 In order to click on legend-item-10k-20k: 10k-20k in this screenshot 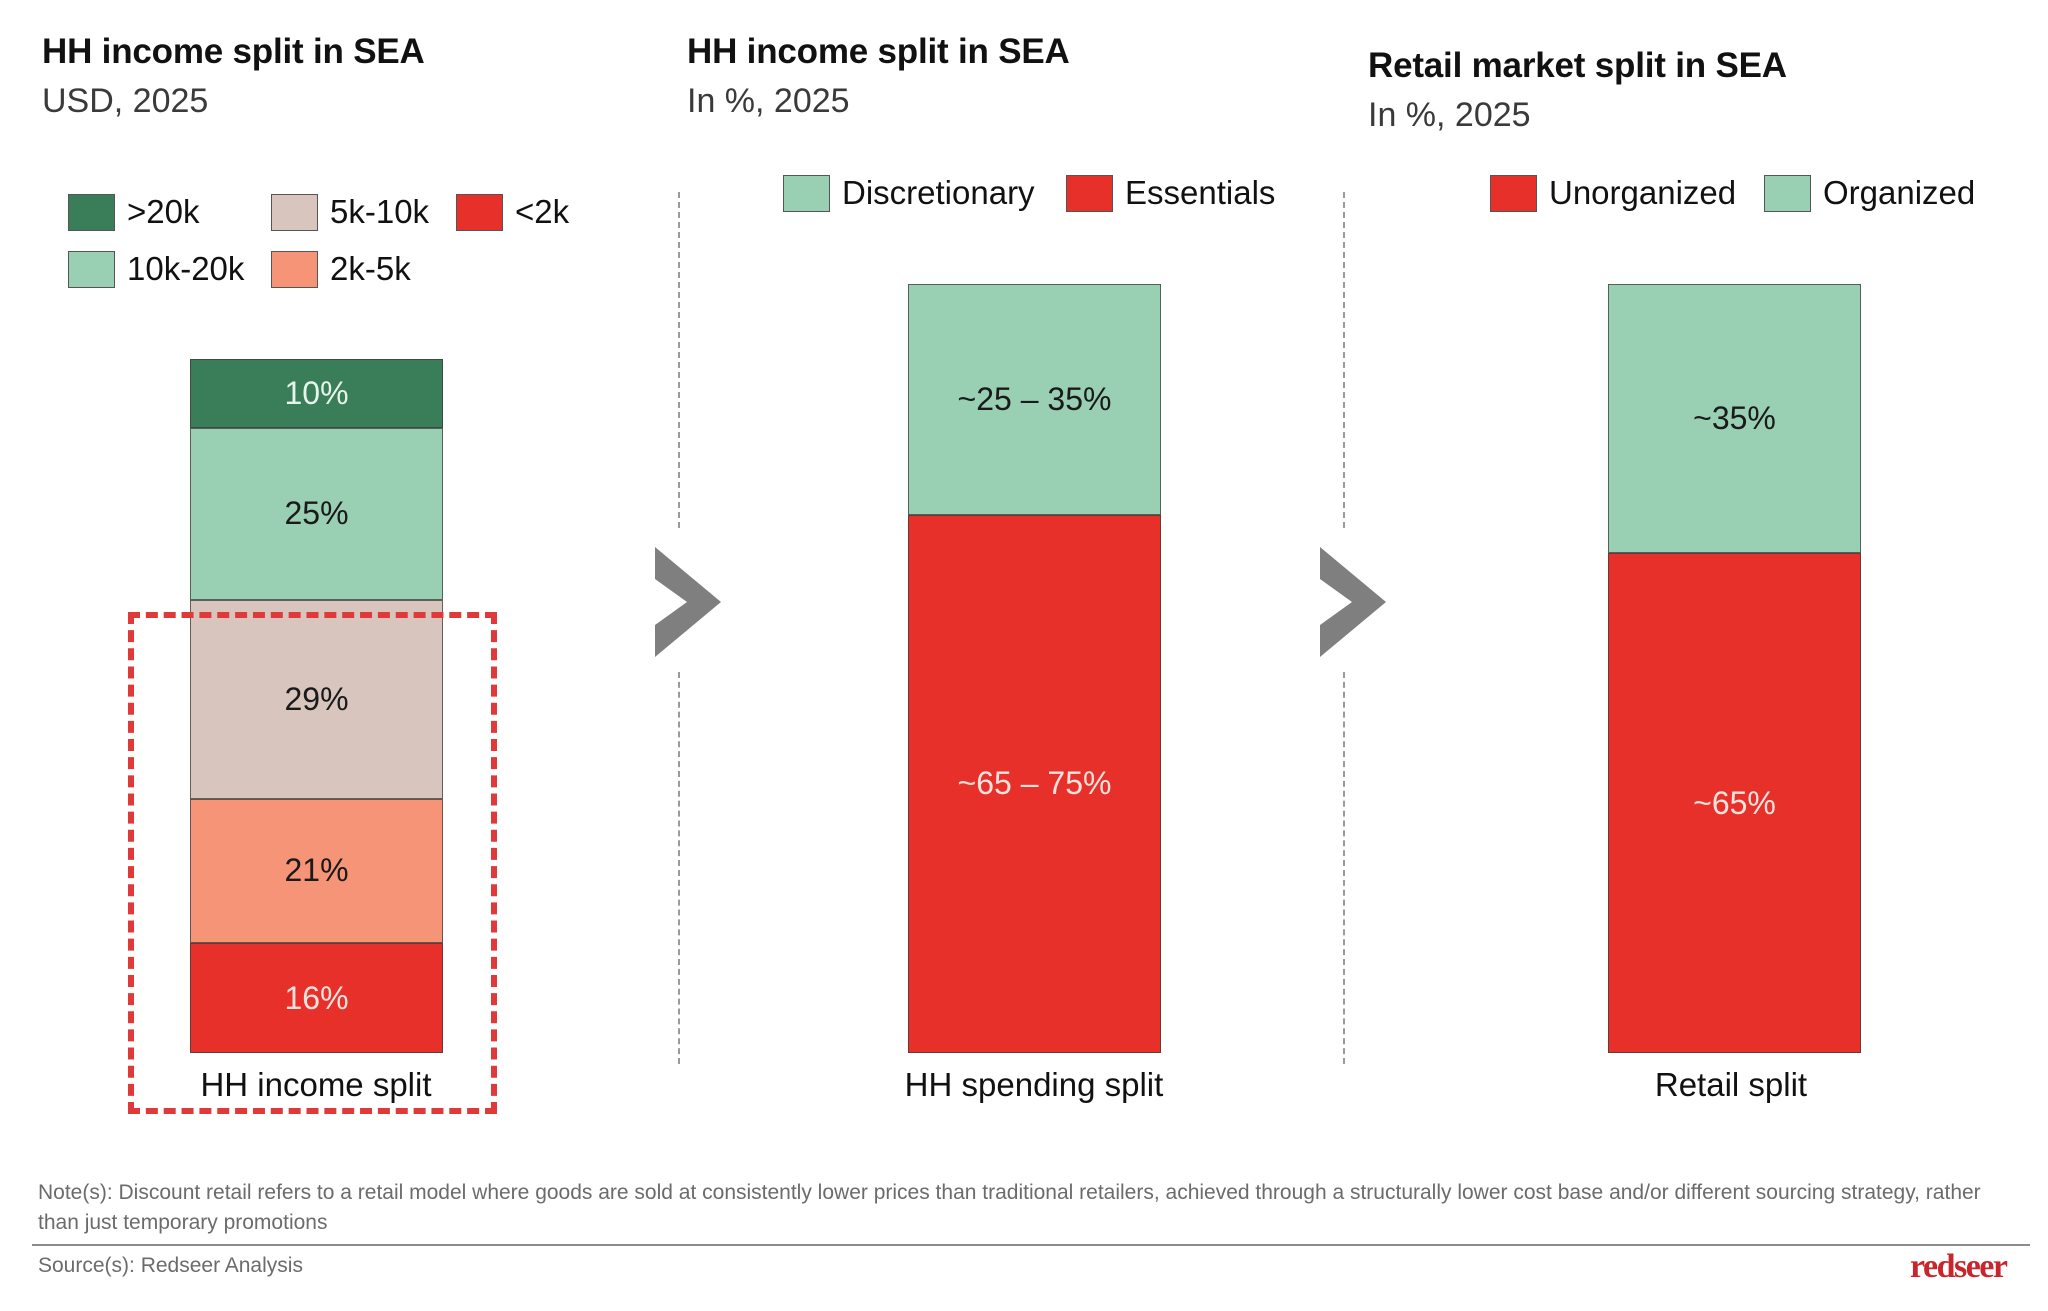, I will do `click(156, 269)`.